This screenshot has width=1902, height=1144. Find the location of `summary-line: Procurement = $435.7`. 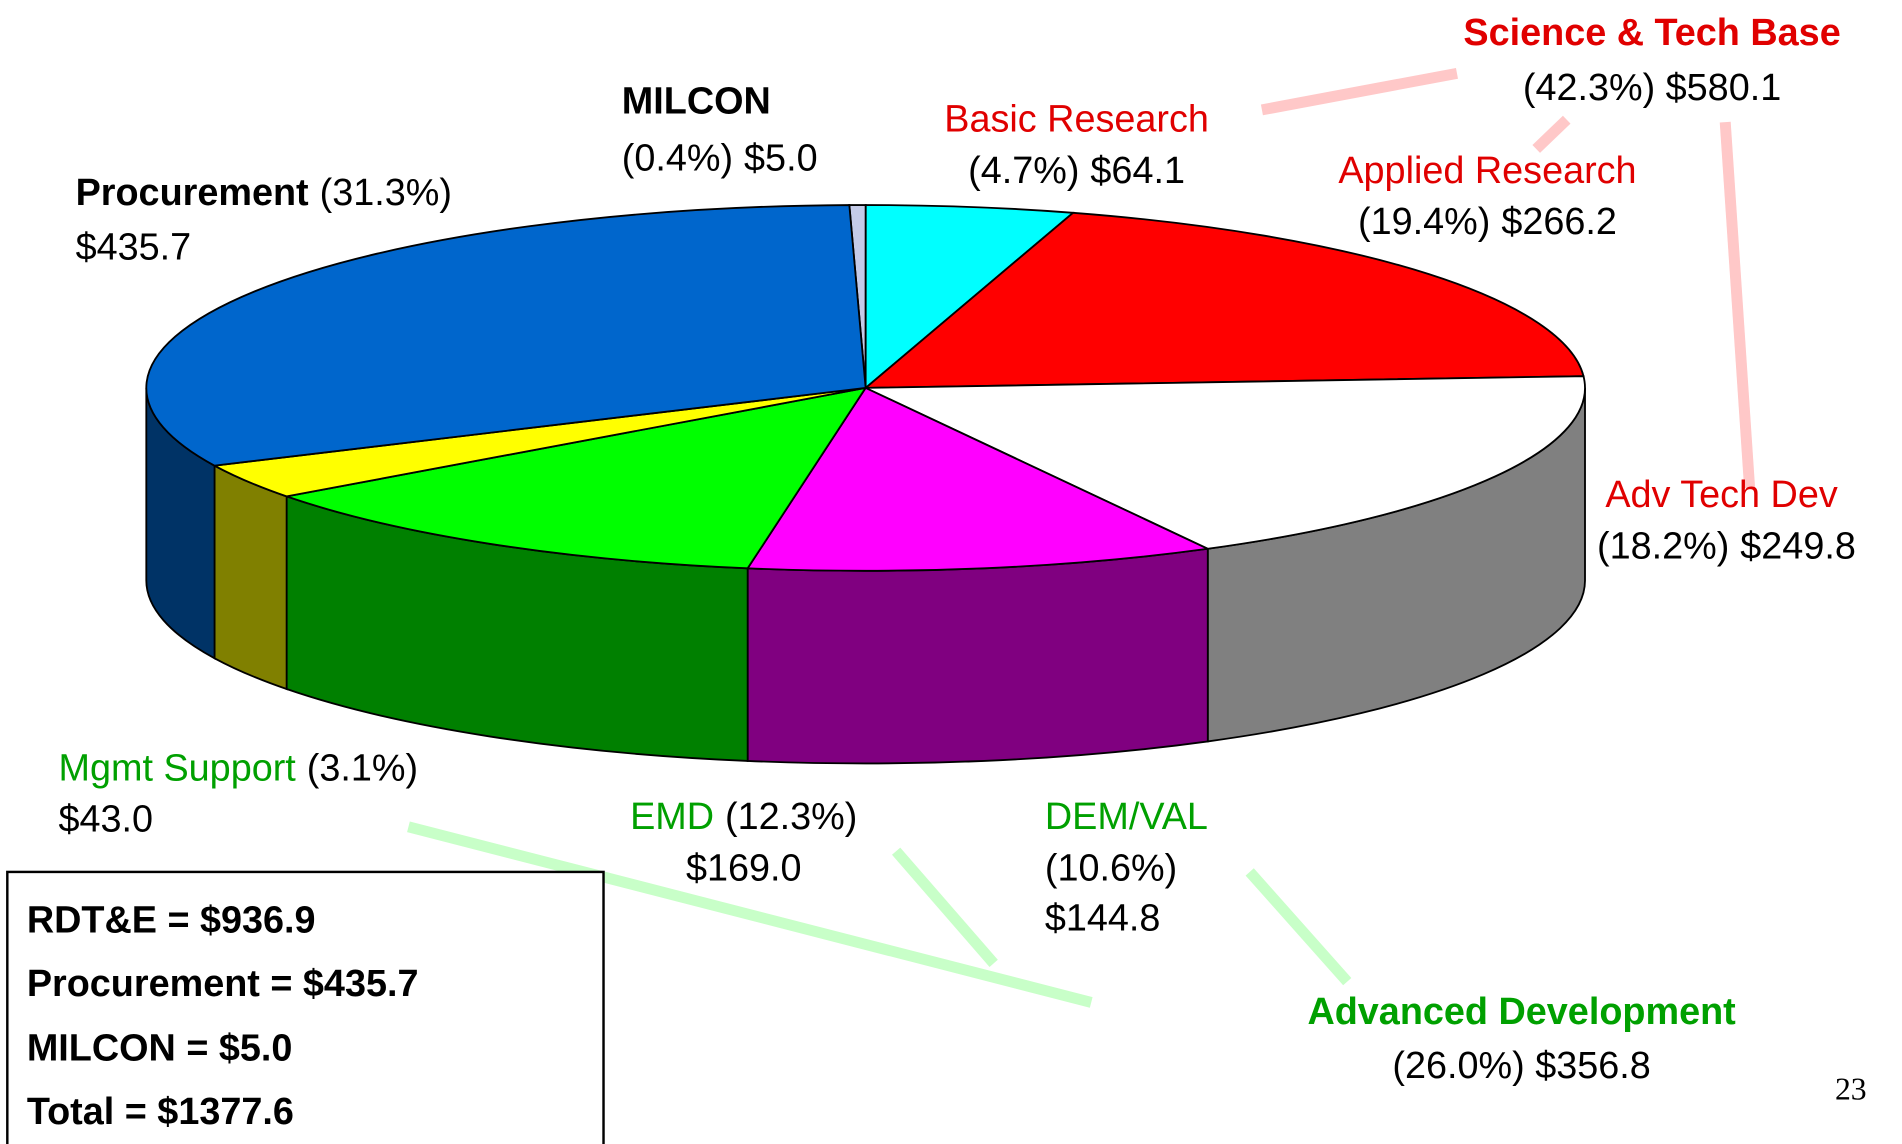

summary-line: Procurement = $435.7 is located at coordinates (223, 984).